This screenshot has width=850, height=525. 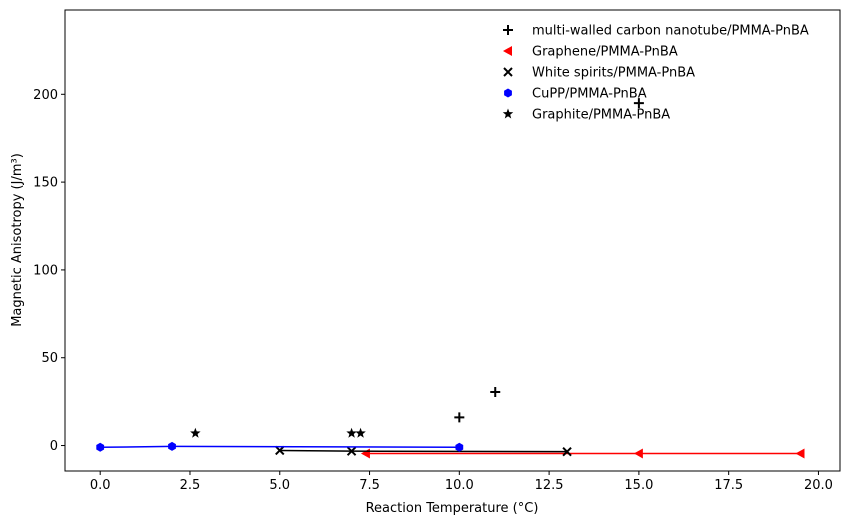 What do you see at coordinates (605, 52) in the screenshot?
I see `legend-label: Graphene/PMMA-PnBA` at bounding box center [605, 52].